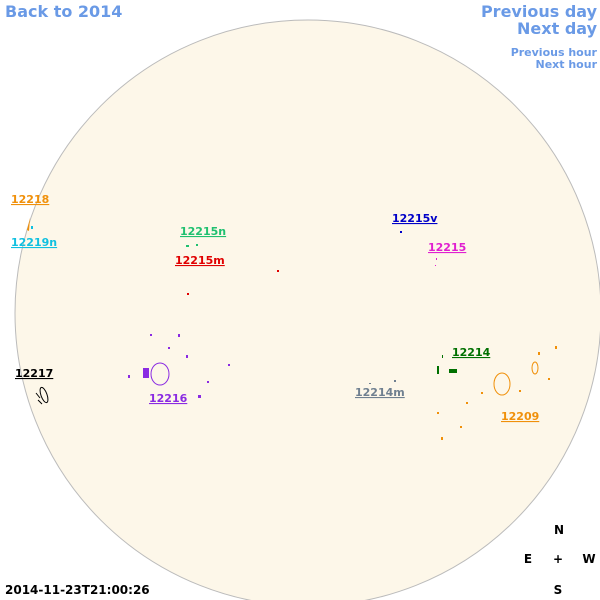 The height and width of the screenshot is (600, 600). I want to click on region-label: 12214m, so click(380, 392).